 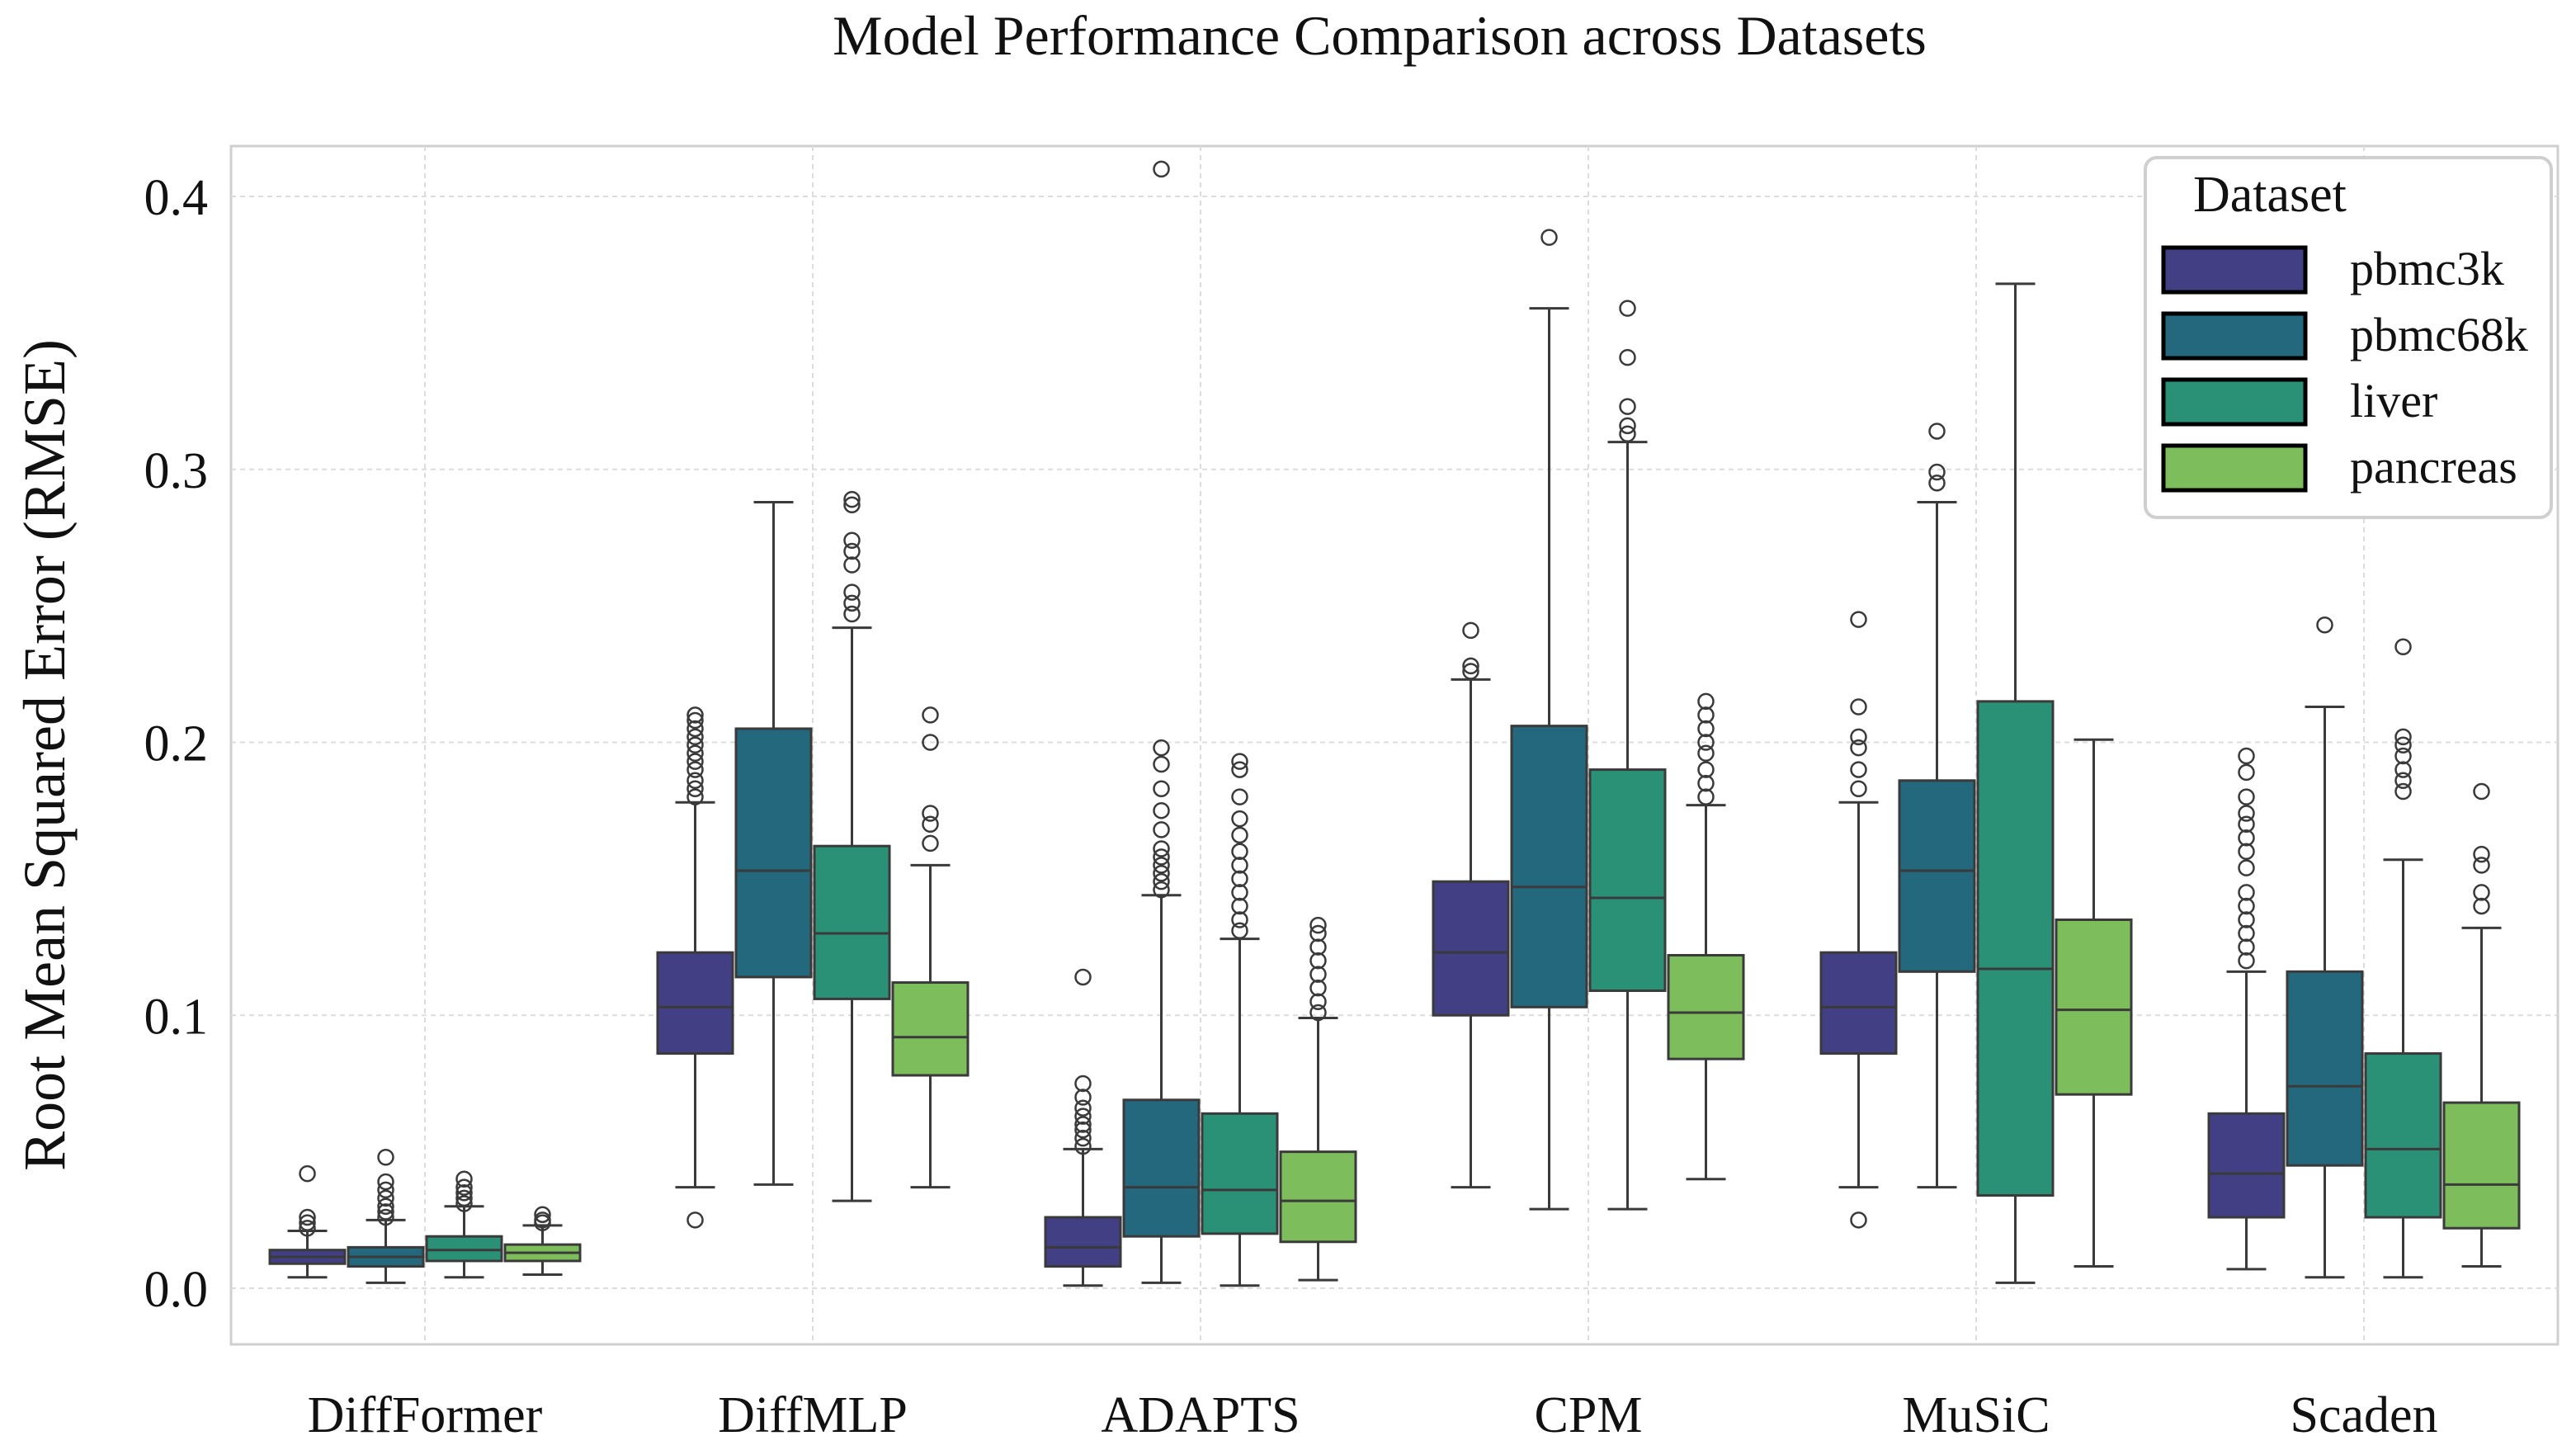 I want to click on box-liver-CPM, so click(x=1627, y=755).